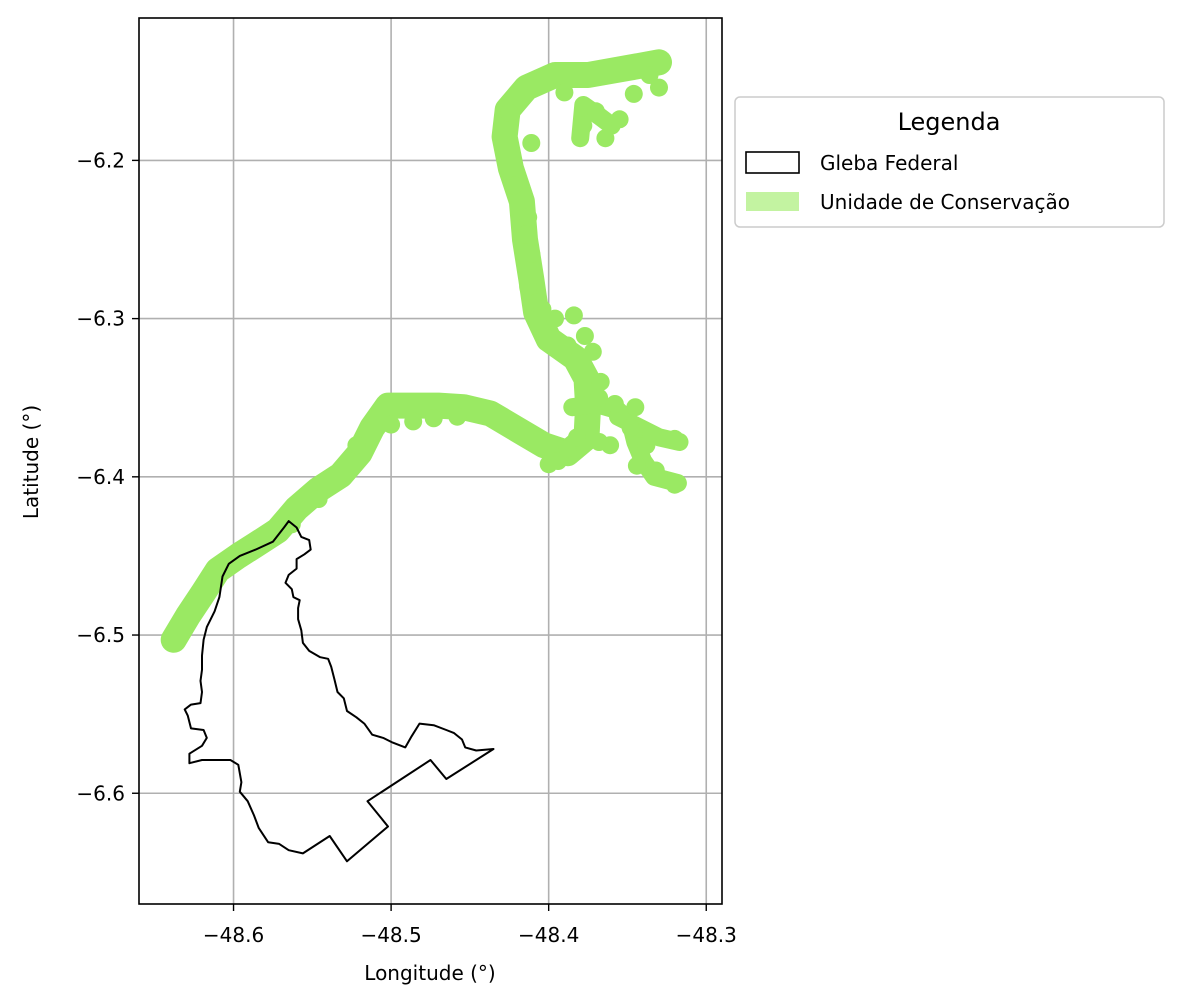 This screenshot has width=1183, height=1006. Describe the element at coordinates (100, 160) in the screenshot. I see `y-tick-label-0: −6.2` at that location.